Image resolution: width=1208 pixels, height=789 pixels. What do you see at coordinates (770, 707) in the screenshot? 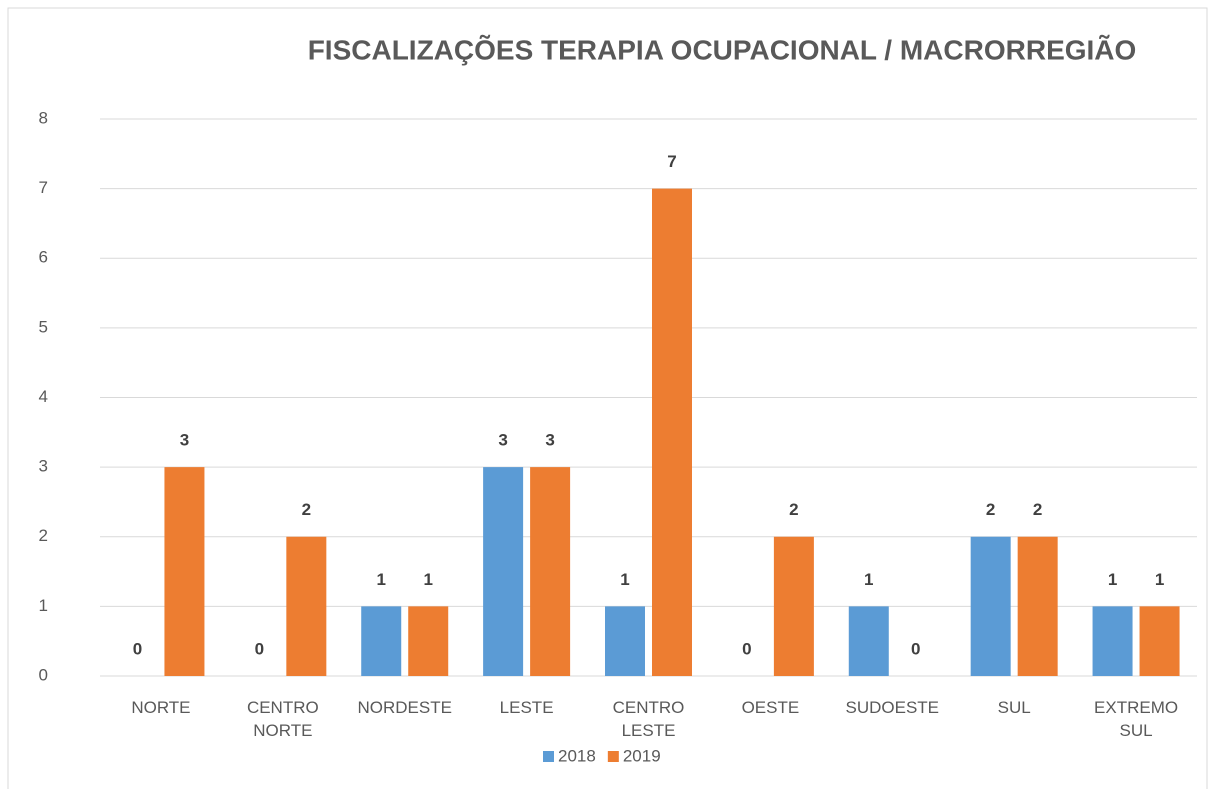
I see `x-tick-label: OESTE` at bounding box center [770, 707].